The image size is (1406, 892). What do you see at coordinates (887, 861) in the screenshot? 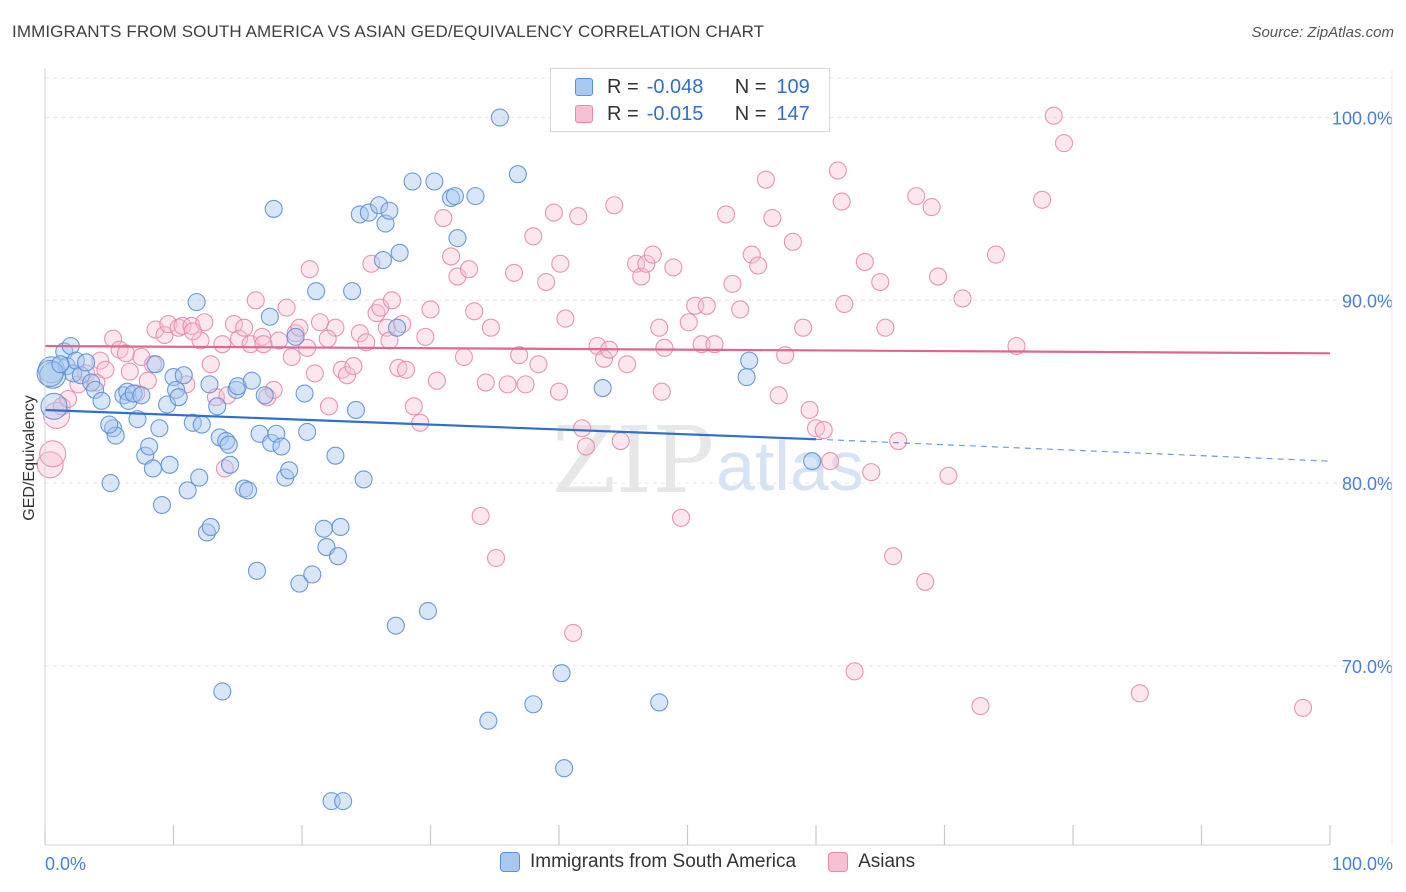
I see `series-label: Asians` at bounding box center [887, 861].